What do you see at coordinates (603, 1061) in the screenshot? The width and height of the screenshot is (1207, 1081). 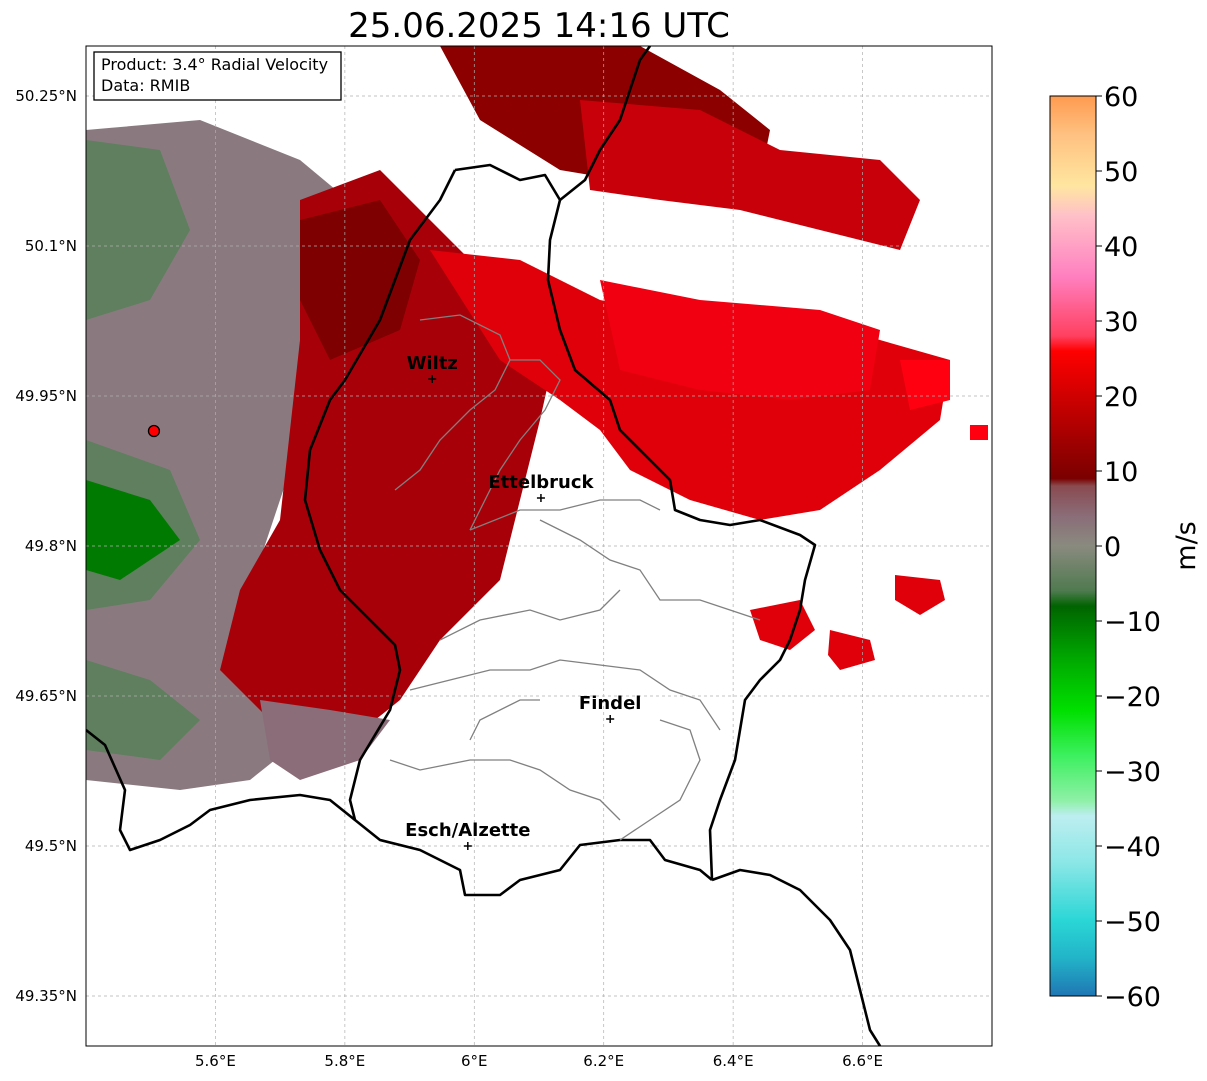 I see `lon-tick-label: 6.2°E` at bounding box center [603, 1061].